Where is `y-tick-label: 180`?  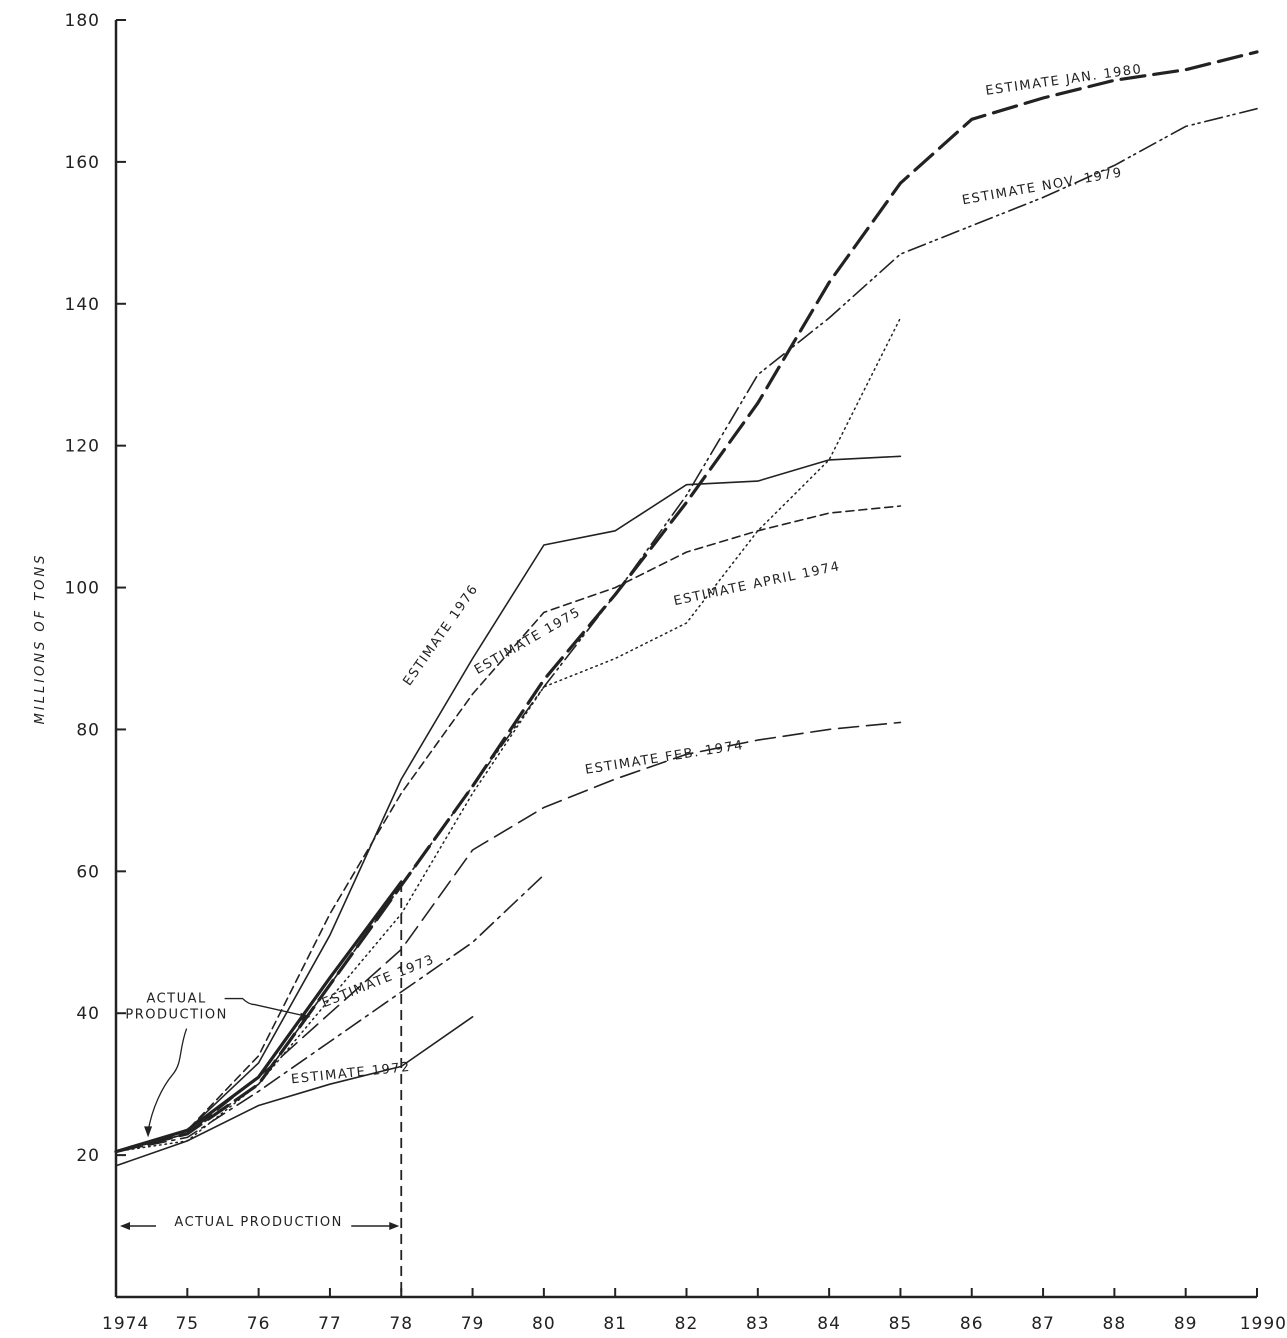 y-tick-label: 180 is located at coordinates (82, 21).